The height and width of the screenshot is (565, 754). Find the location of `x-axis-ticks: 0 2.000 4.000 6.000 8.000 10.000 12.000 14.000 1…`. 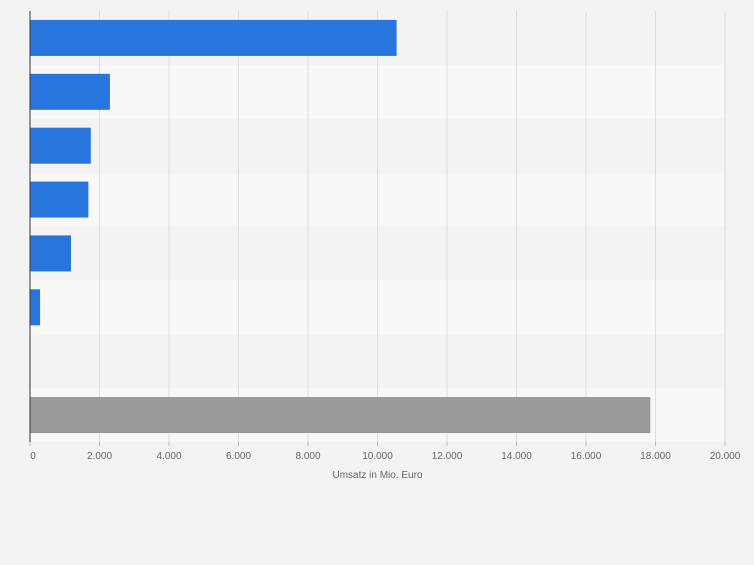

x-axis-ticks: 0 2.000 4.000 6.000 8.000 10.000 12.000 14.000 1… is located at coordinates (385, 452).